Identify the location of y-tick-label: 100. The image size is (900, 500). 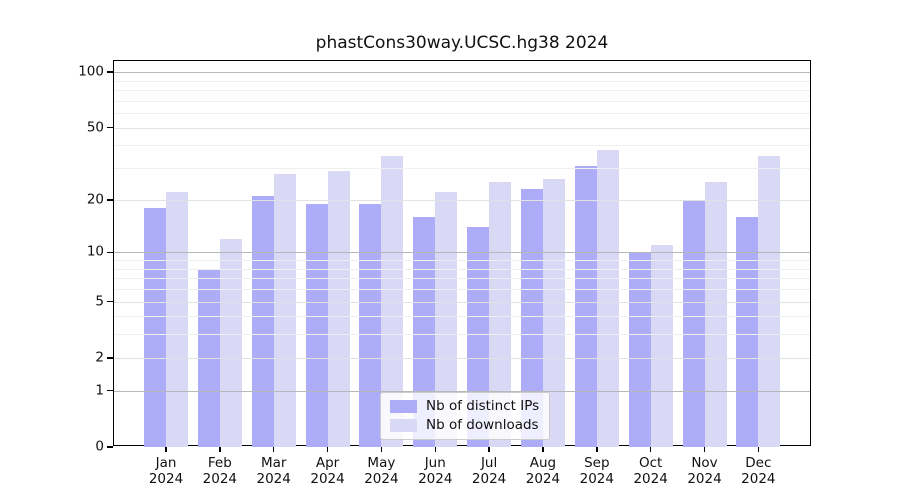
(91, 71).